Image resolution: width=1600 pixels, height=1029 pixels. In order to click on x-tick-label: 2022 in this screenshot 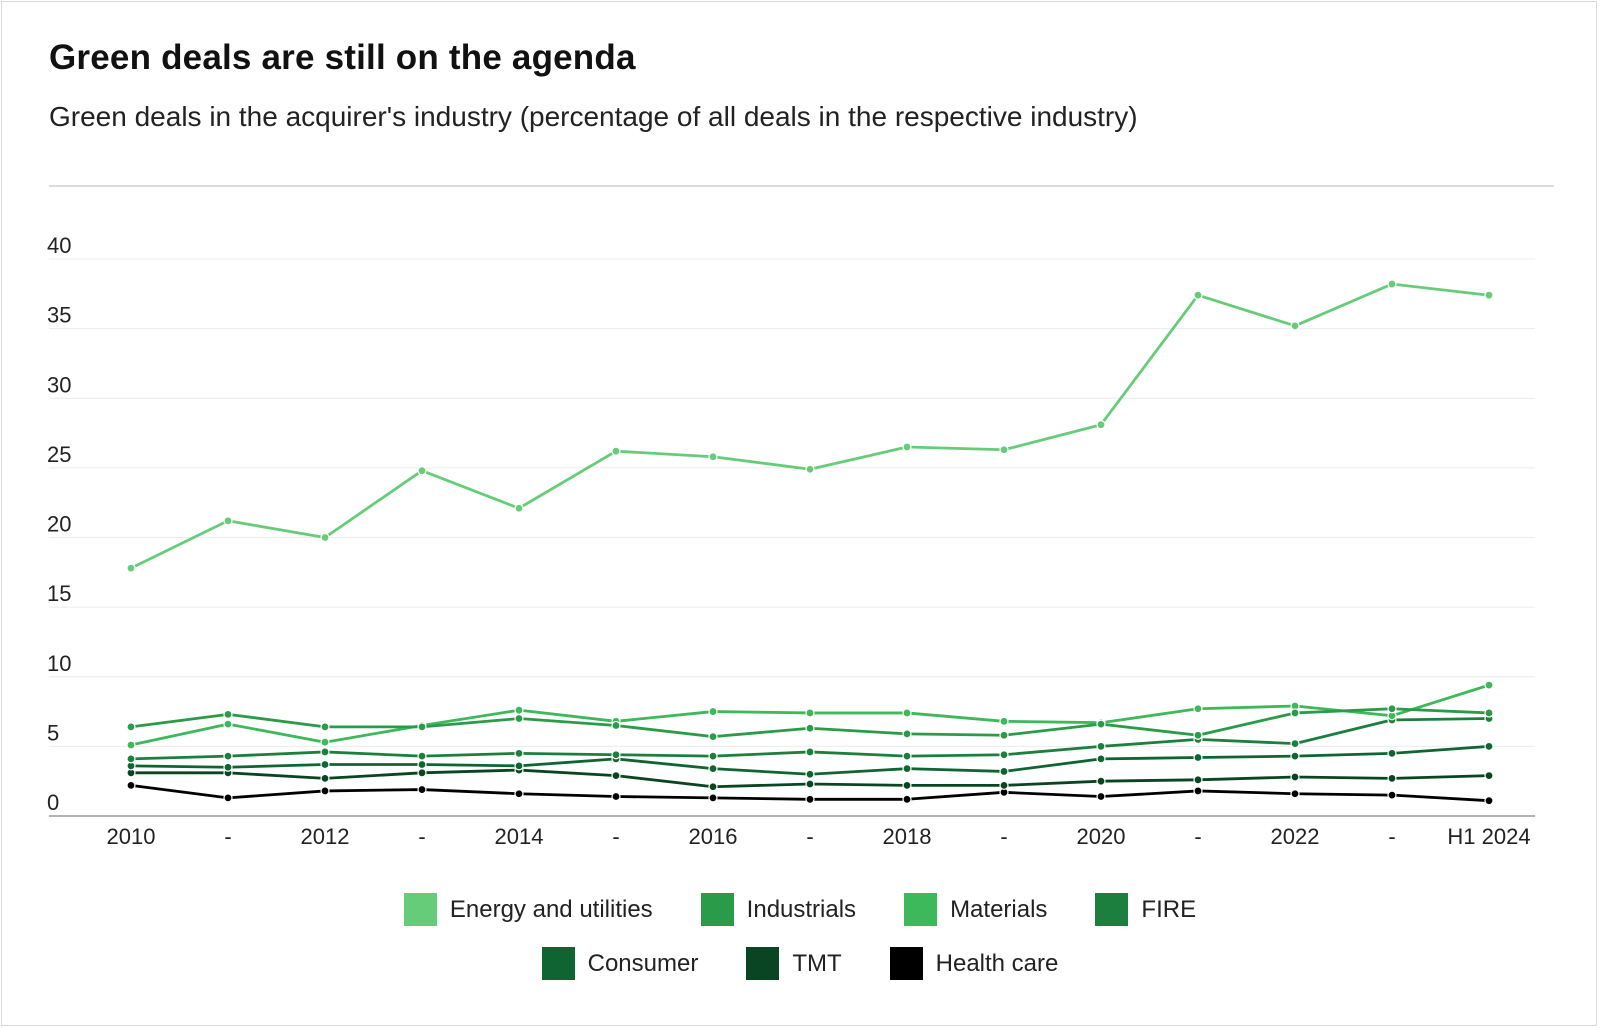, I will do `click(1295, 836)`.